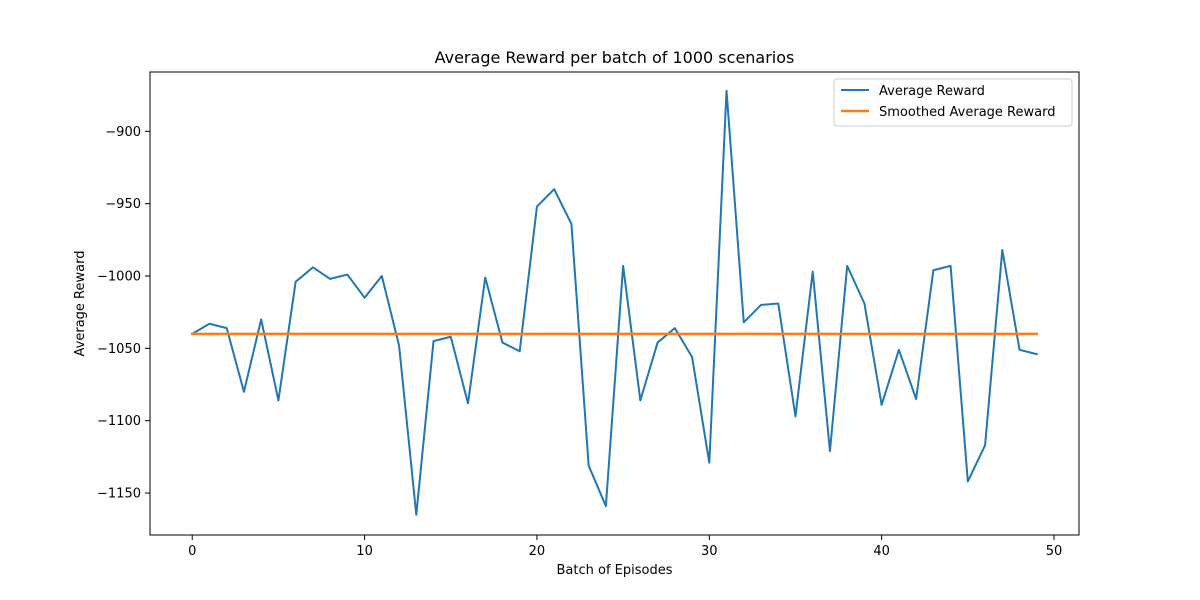 The height and width of the screenshot is (600, 1200). I want to click on legend-box, so click(953, 102).